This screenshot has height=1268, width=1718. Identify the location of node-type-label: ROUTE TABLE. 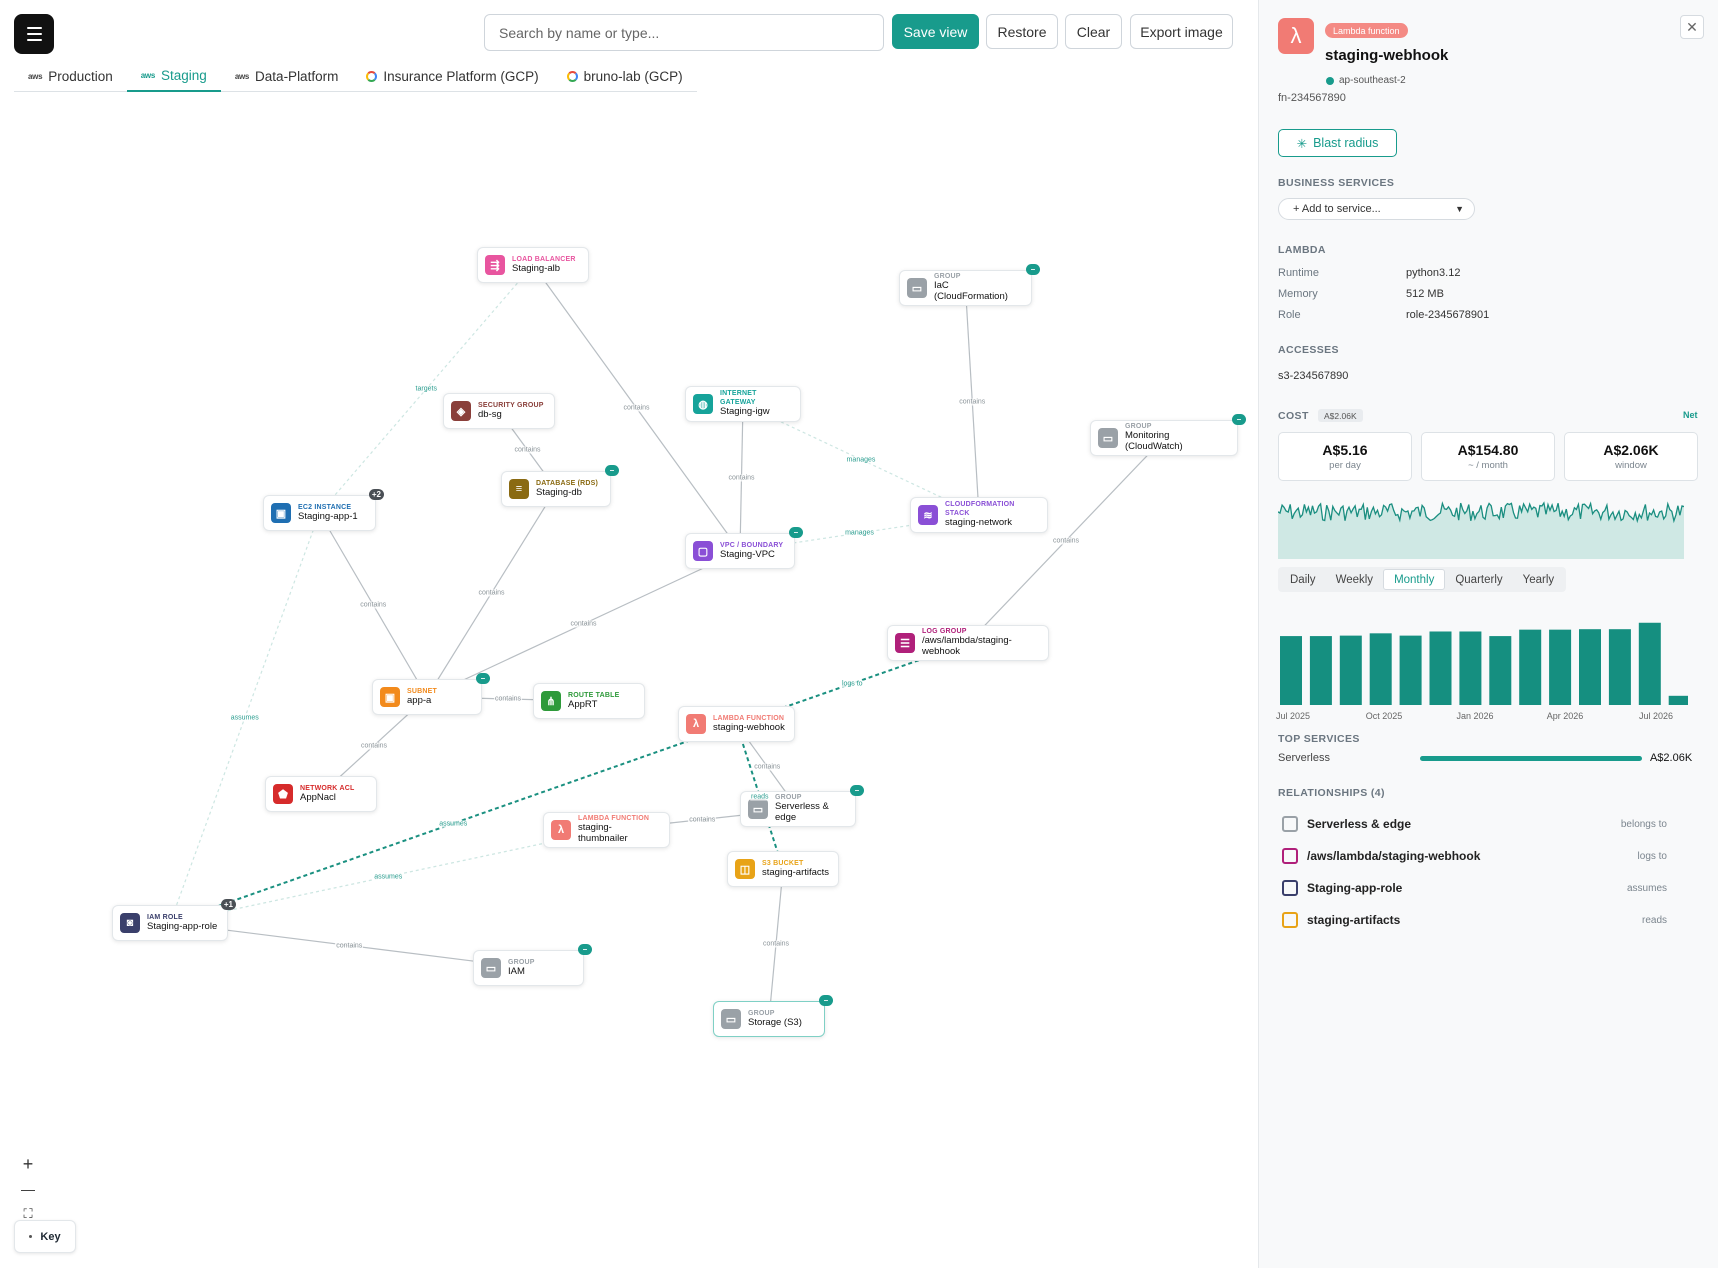
(594, 695).